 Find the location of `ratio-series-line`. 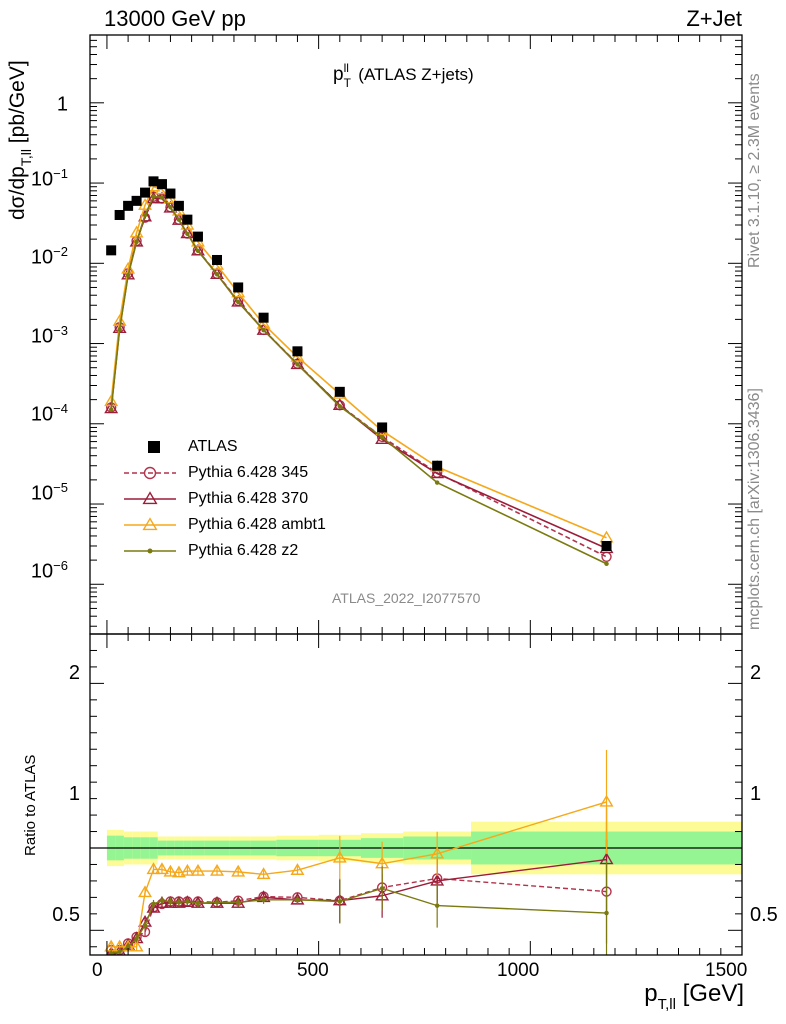

ratio-series-line is located at coordinates (359, 914).